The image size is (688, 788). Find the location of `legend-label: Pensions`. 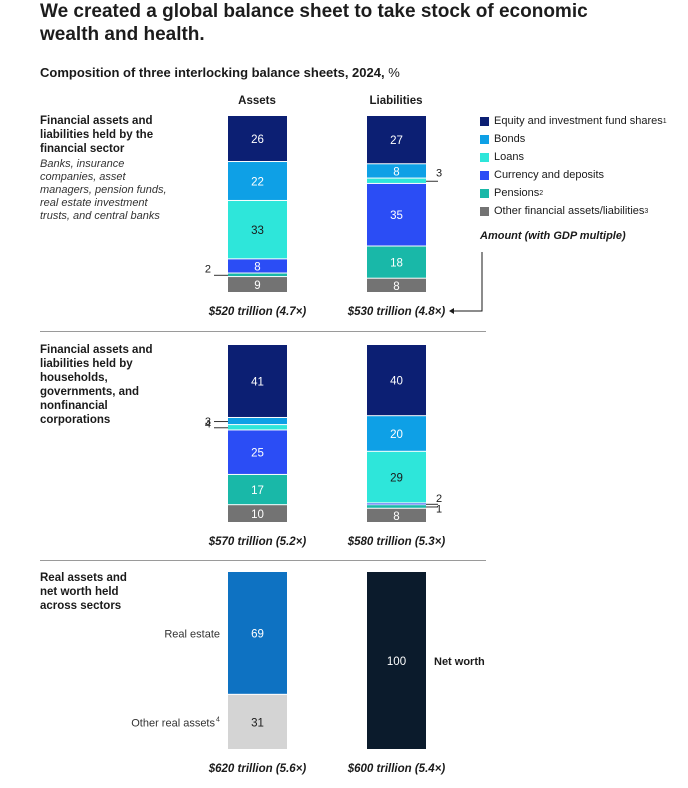

legend-label: Pensions is located at coordinates (517, 193).